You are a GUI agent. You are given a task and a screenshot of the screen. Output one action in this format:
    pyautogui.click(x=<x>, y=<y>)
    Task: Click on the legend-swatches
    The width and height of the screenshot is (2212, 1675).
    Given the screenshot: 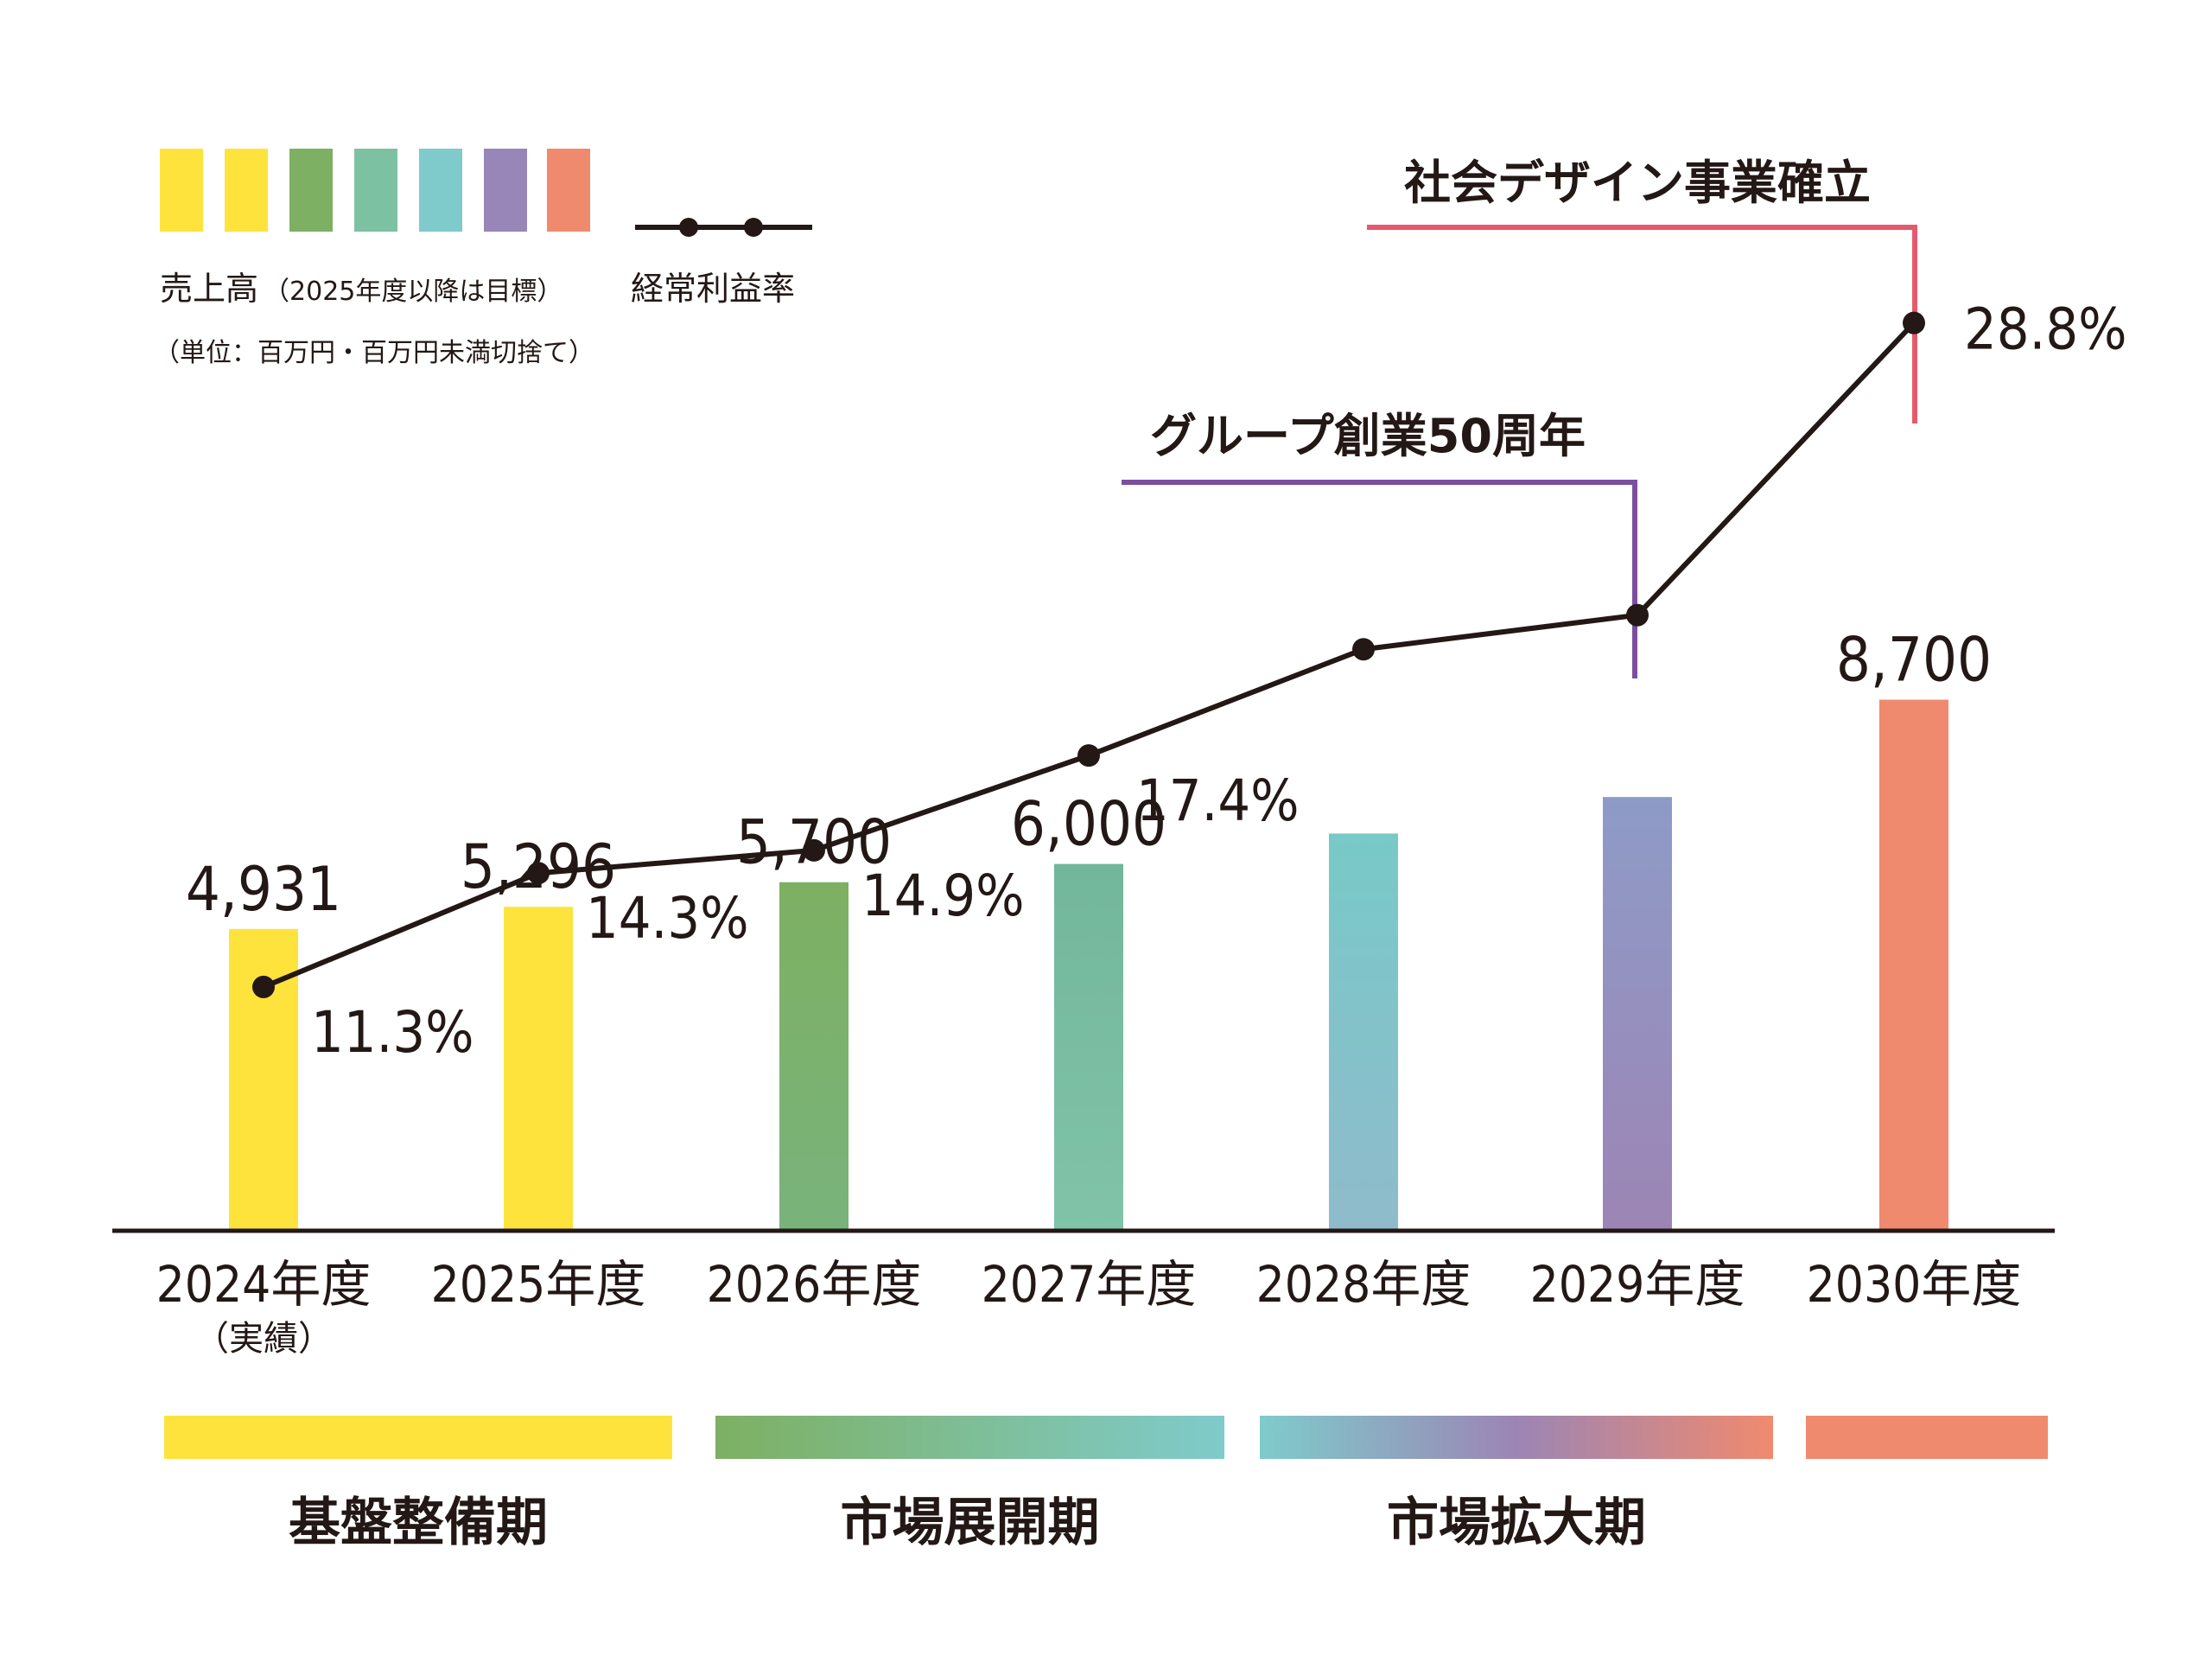 What is the action you would take?
    pyautogui.click(x=375, y=190)
    